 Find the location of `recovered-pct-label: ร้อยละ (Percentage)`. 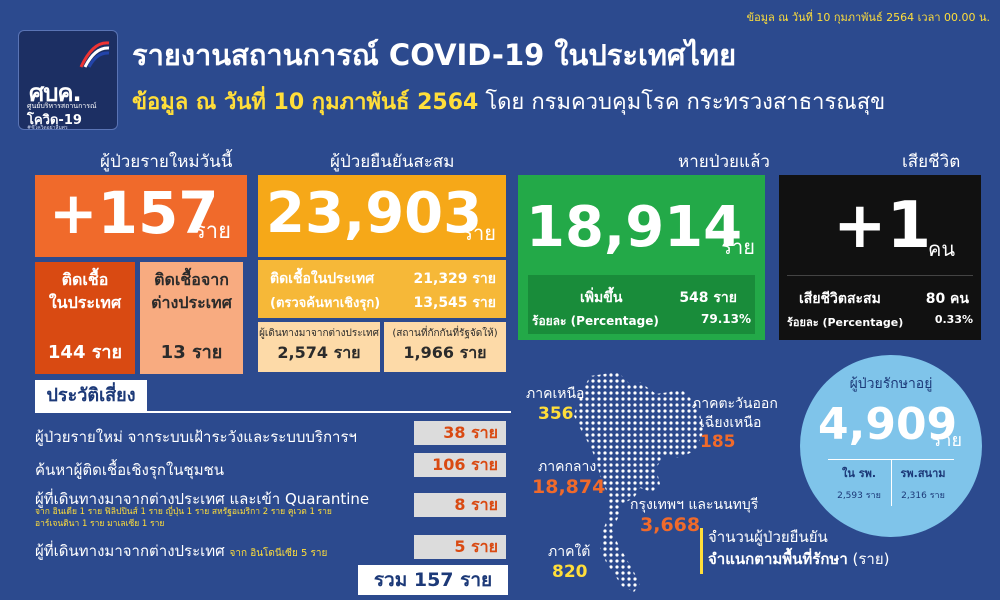

recovered-pct-label: ร้อยละ (Percentage) is located at coordinates (595, 321).